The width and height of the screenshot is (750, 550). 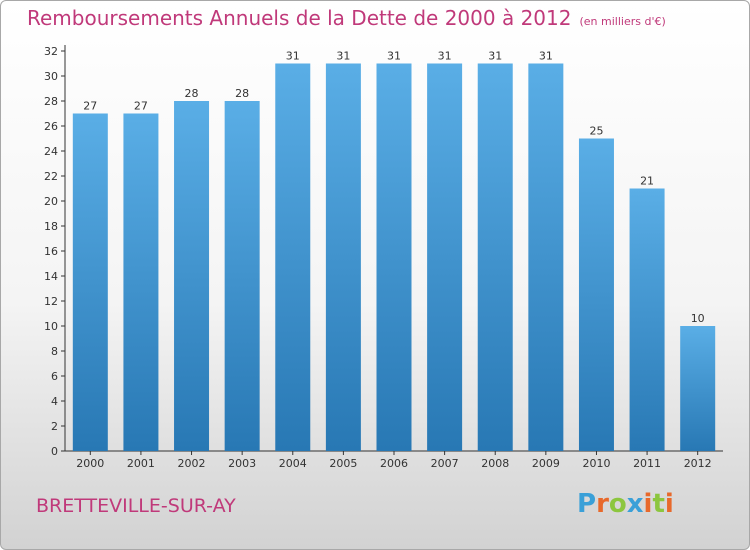 What do you see at coordinates (293, 463) in the screenshot?
I see `x-tick-label-2004: 2004` at bounding box center [293, 463].